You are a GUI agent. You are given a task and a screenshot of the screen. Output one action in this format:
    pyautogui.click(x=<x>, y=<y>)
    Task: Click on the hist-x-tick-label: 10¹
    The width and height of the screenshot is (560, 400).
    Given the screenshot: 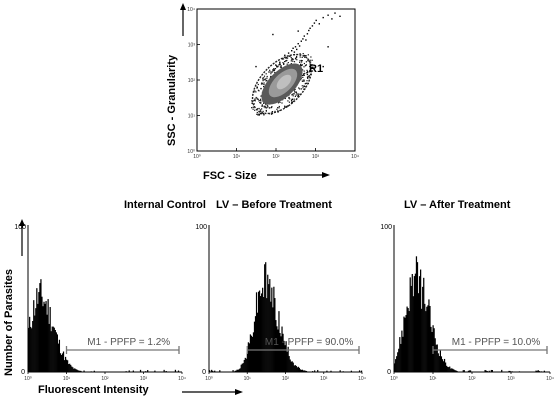 What is the action you would take?
    pyautogui.click(x=67, y=379)
    